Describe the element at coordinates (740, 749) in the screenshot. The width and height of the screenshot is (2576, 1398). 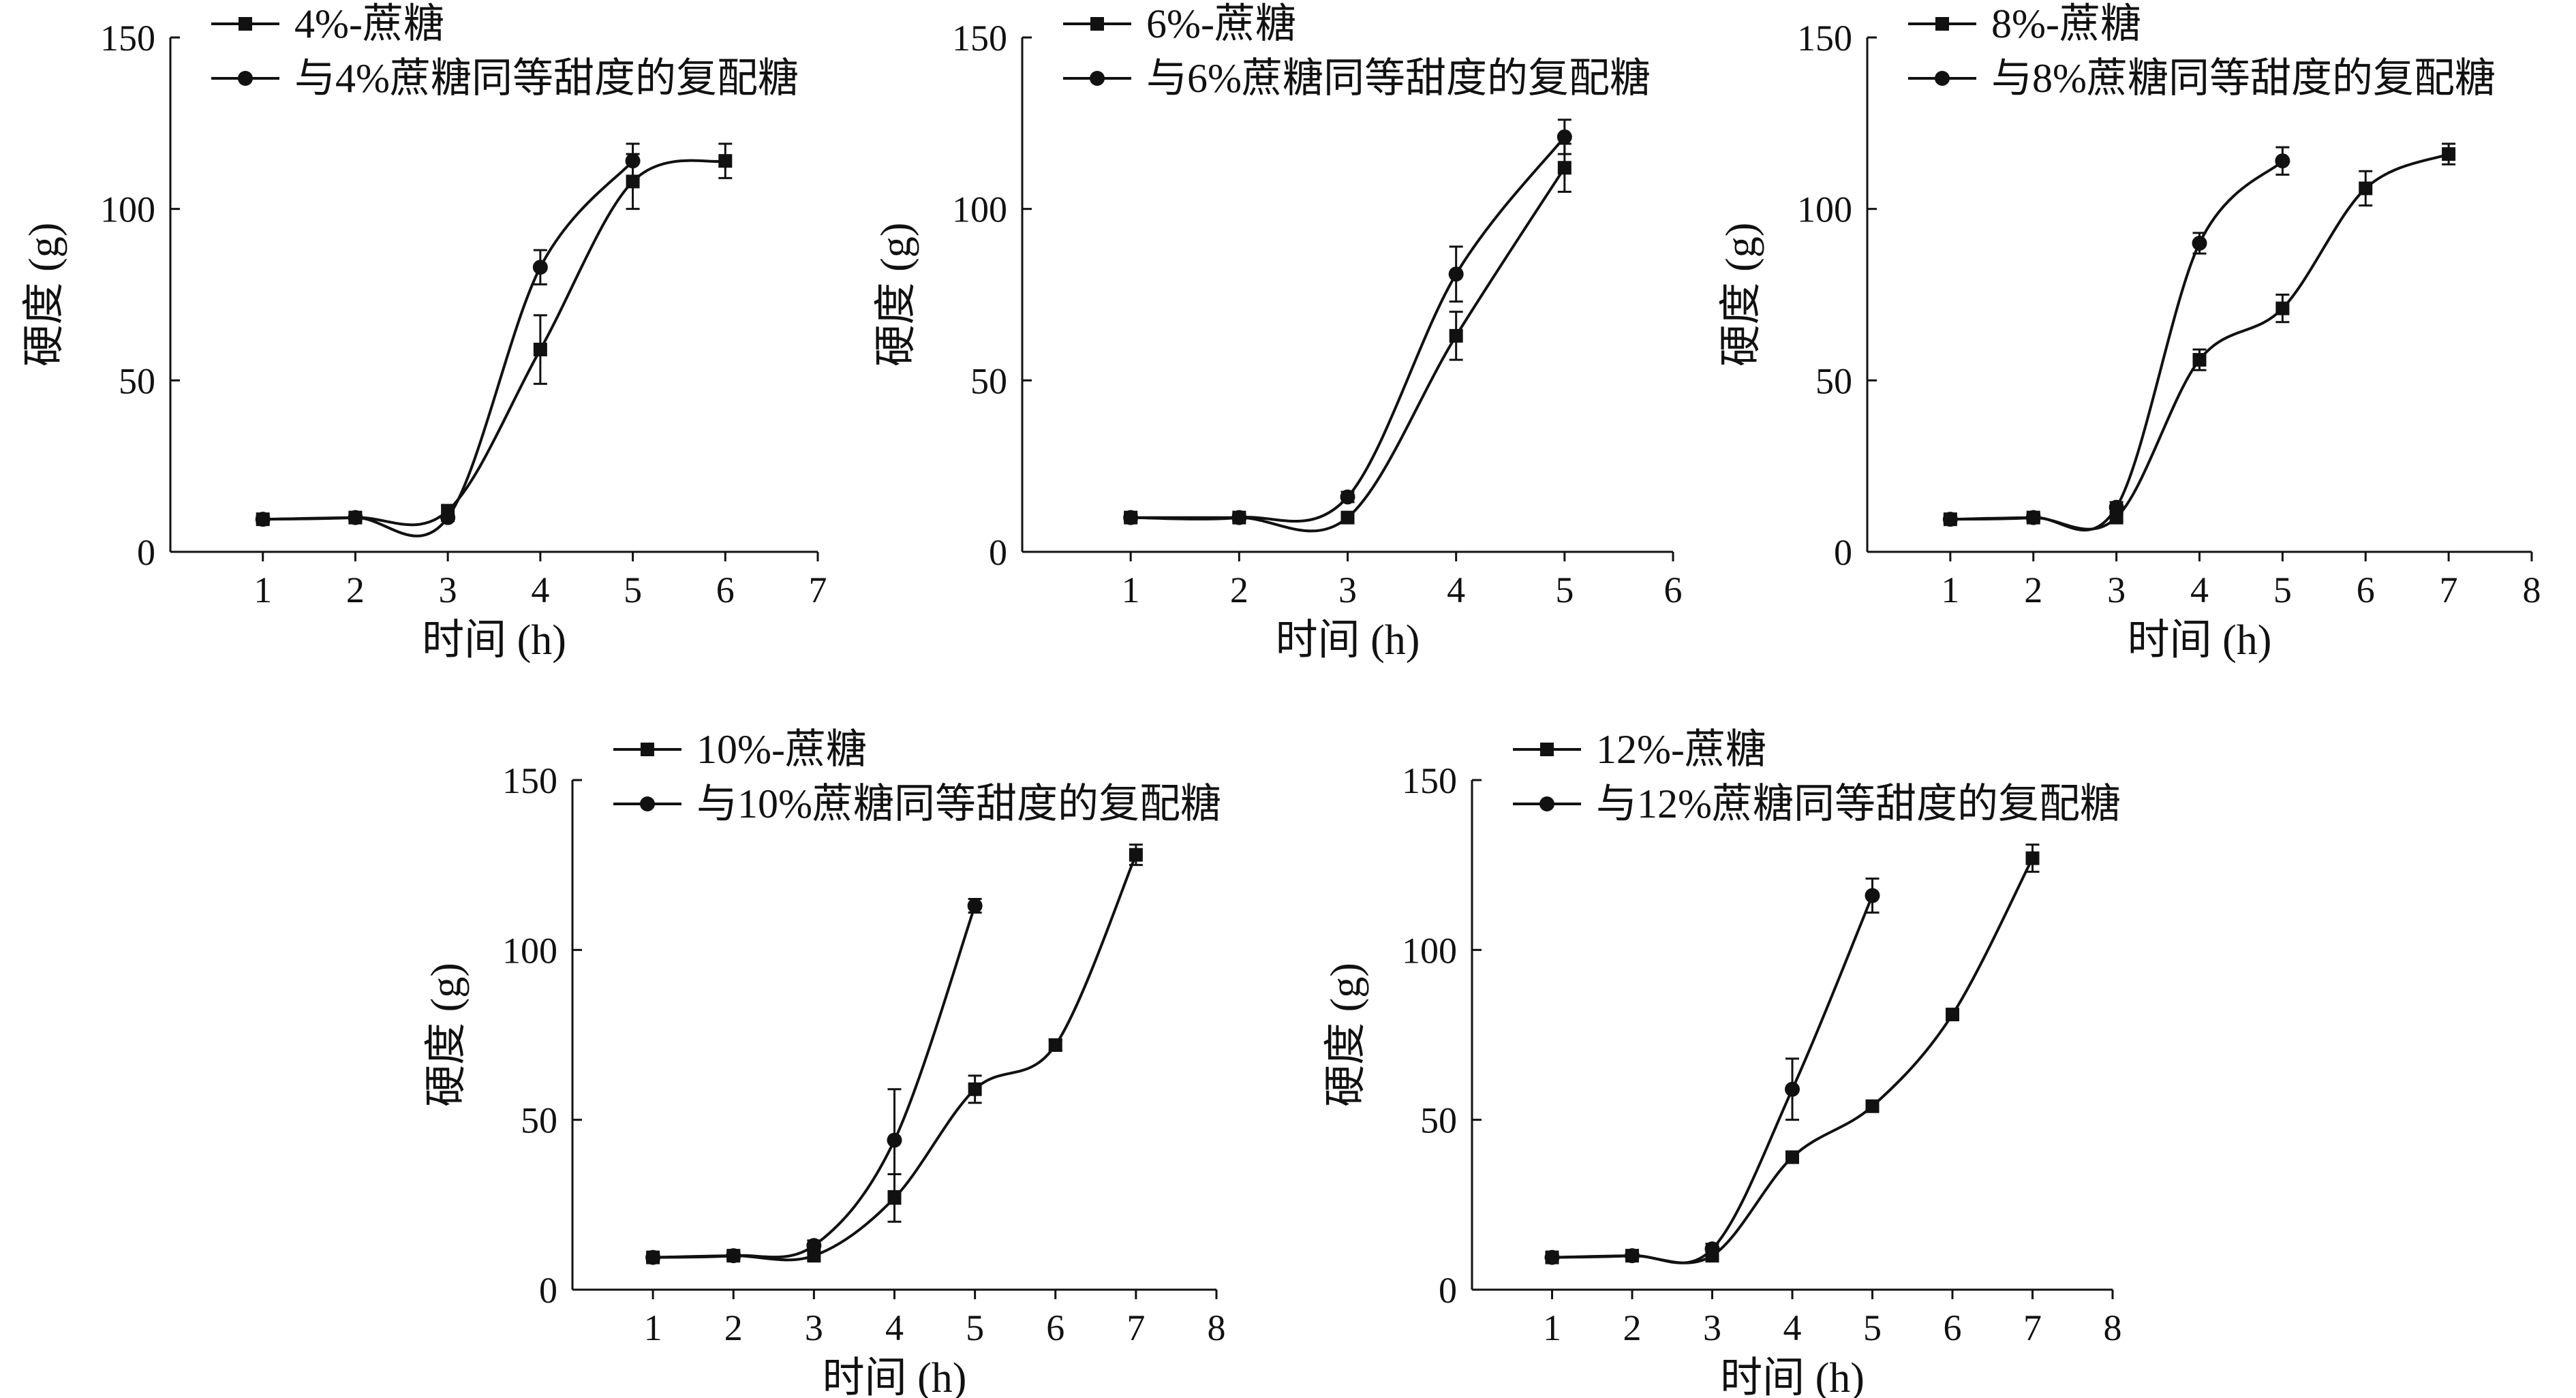
I see `legend-entry: 10%-蔗糖` at that location.